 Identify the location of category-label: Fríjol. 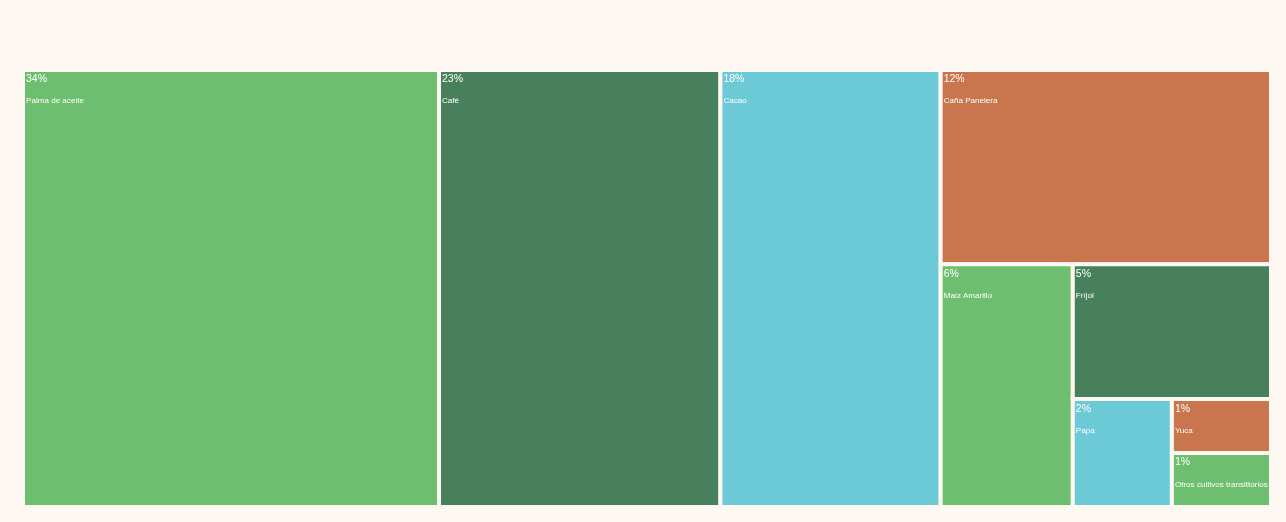
(1084, 295).